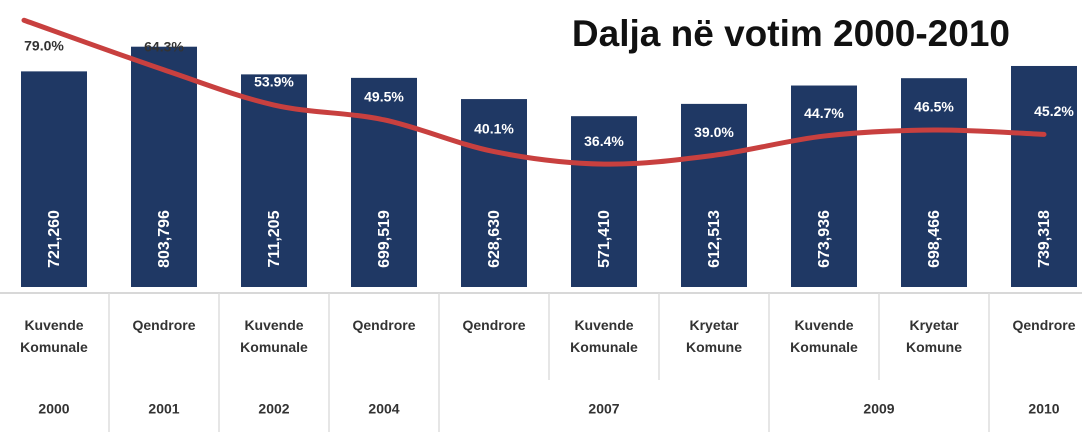 The height and width of the screenshot is (432, 1082). I want to click on line-value-label: 53.9%, so click(274, 82).